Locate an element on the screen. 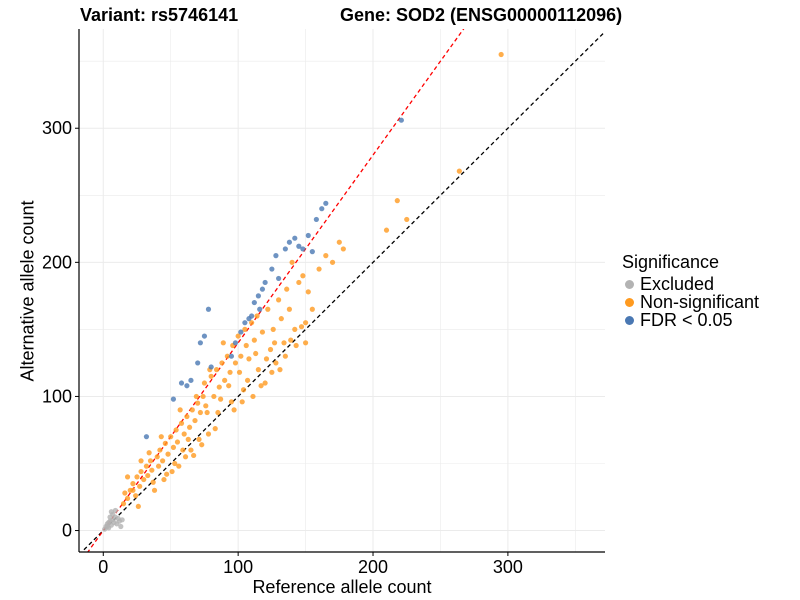  chart-title-variant: Variant: rs5746141 is located at coordinates (159, 15).